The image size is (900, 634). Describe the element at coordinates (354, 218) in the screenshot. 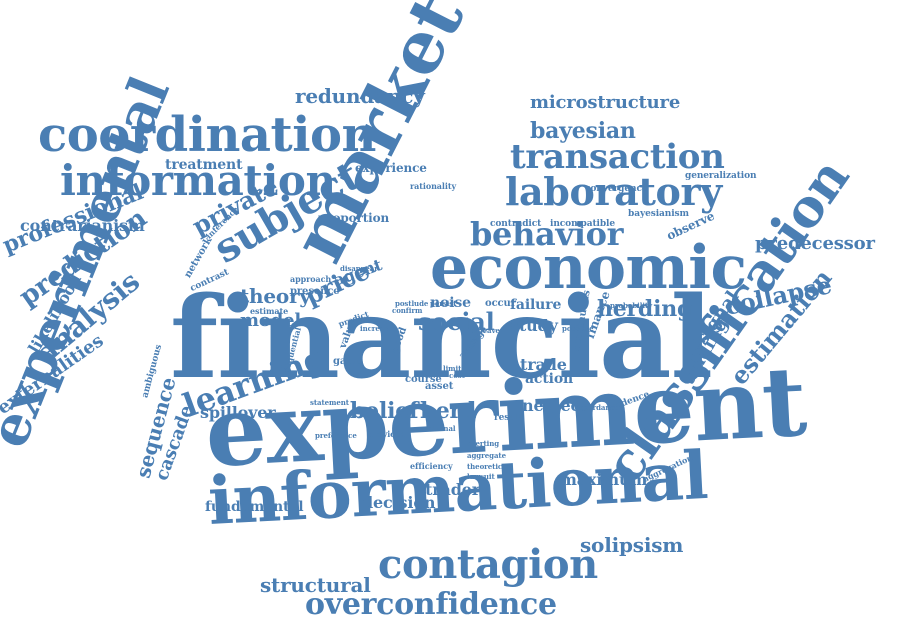

I see `word-proportion: proportion` at that location.